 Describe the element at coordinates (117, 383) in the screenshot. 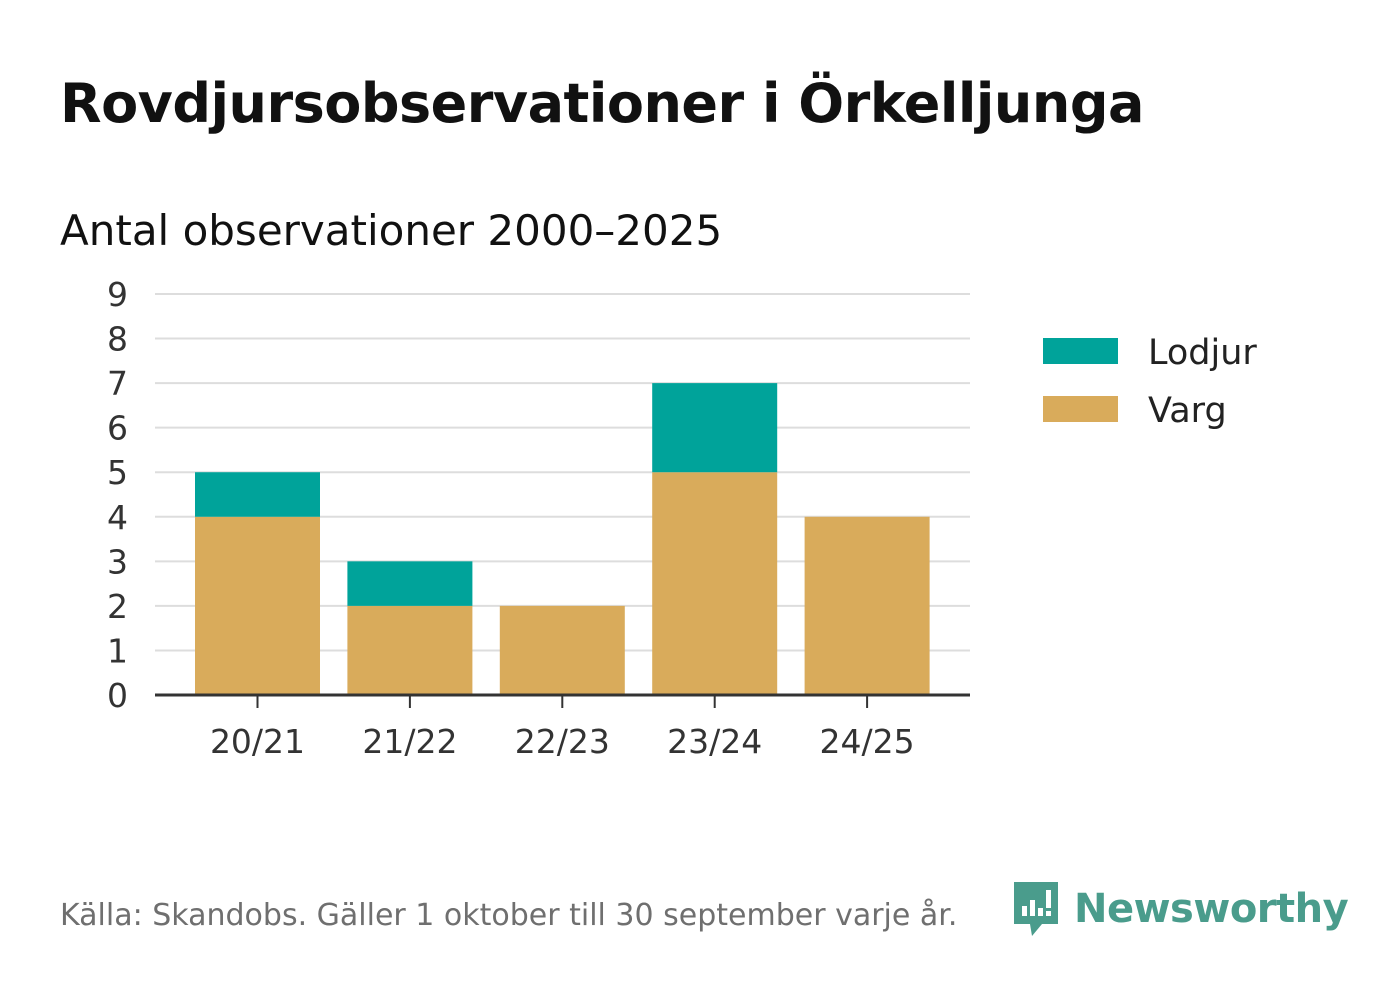

I see `y-tick-label: 7` at that location.